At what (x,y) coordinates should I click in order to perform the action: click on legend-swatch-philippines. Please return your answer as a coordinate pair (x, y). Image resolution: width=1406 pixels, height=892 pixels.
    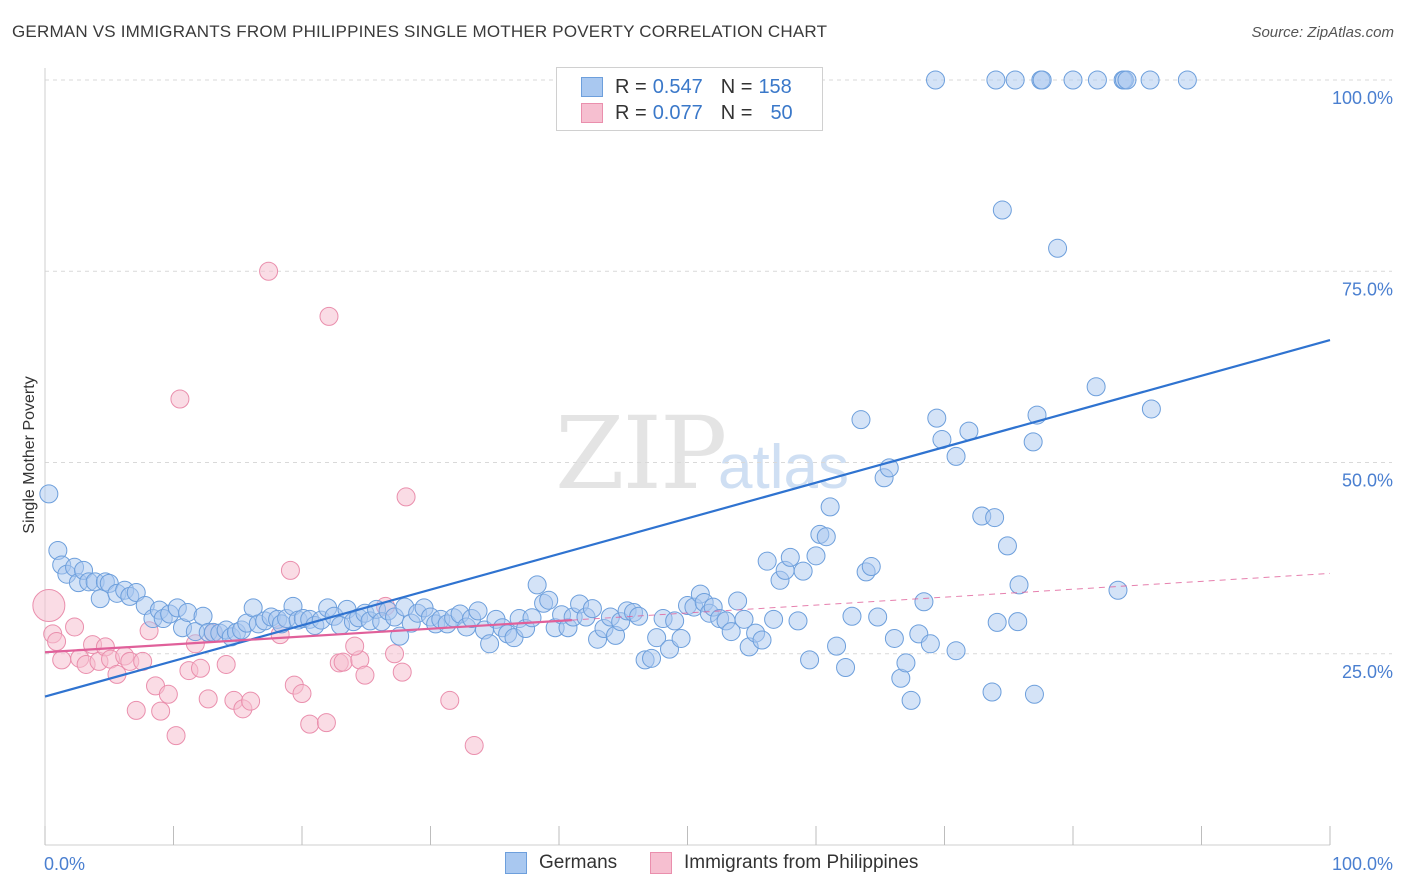
    Looking at the image, I should click on (592, 113).